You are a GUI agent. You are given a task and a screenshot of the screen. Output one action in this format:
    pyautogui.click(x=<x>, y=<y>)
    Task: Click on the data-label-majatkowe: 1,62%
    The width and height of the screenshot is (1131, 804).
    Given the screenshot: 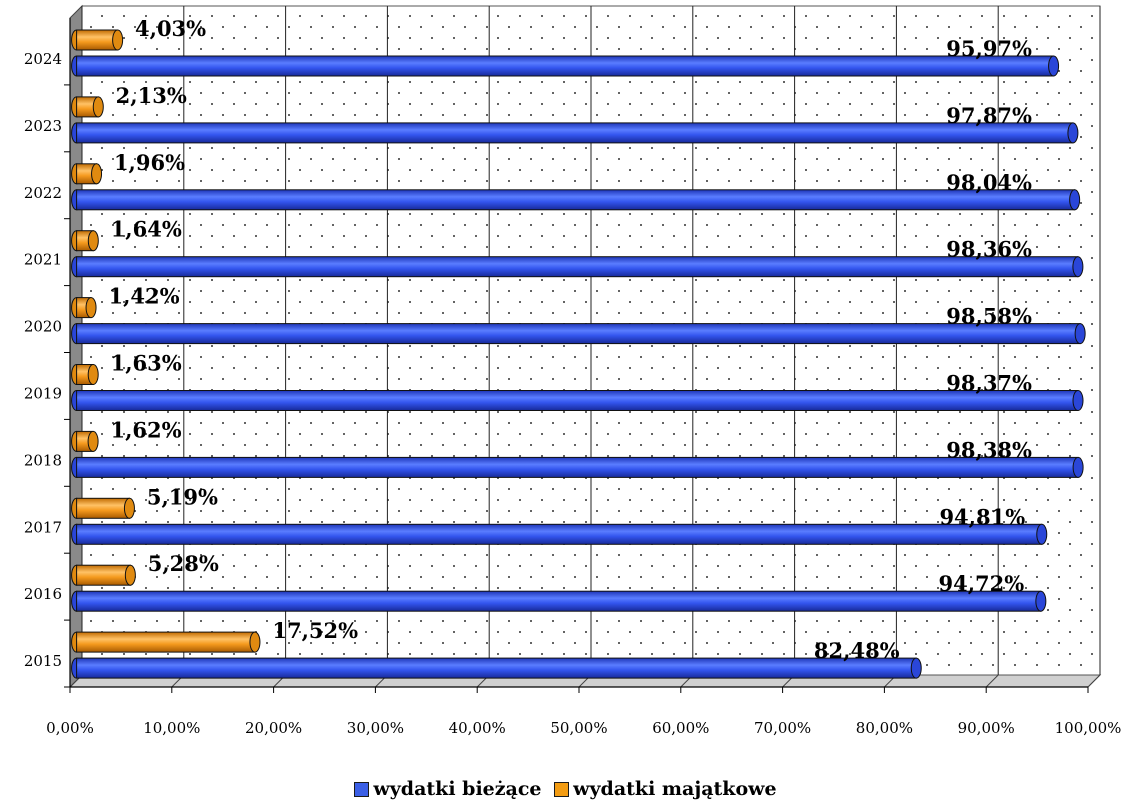 What is the action you would take?
    pyautogui.click(x=145, y=429)
    